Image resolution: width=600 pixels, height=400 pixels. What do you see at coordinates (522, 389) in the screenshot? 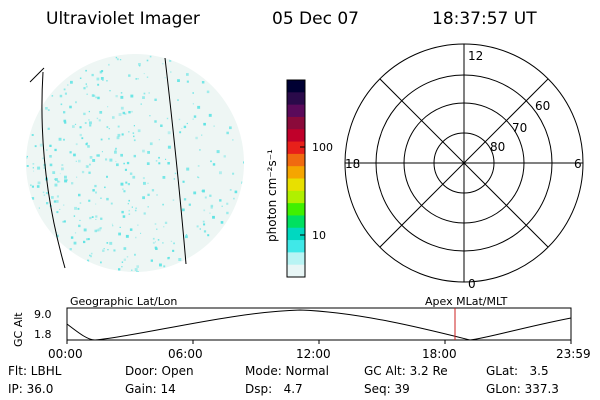
I see `glon-value: GLon: 337.3` at bounding box center [522, 389].